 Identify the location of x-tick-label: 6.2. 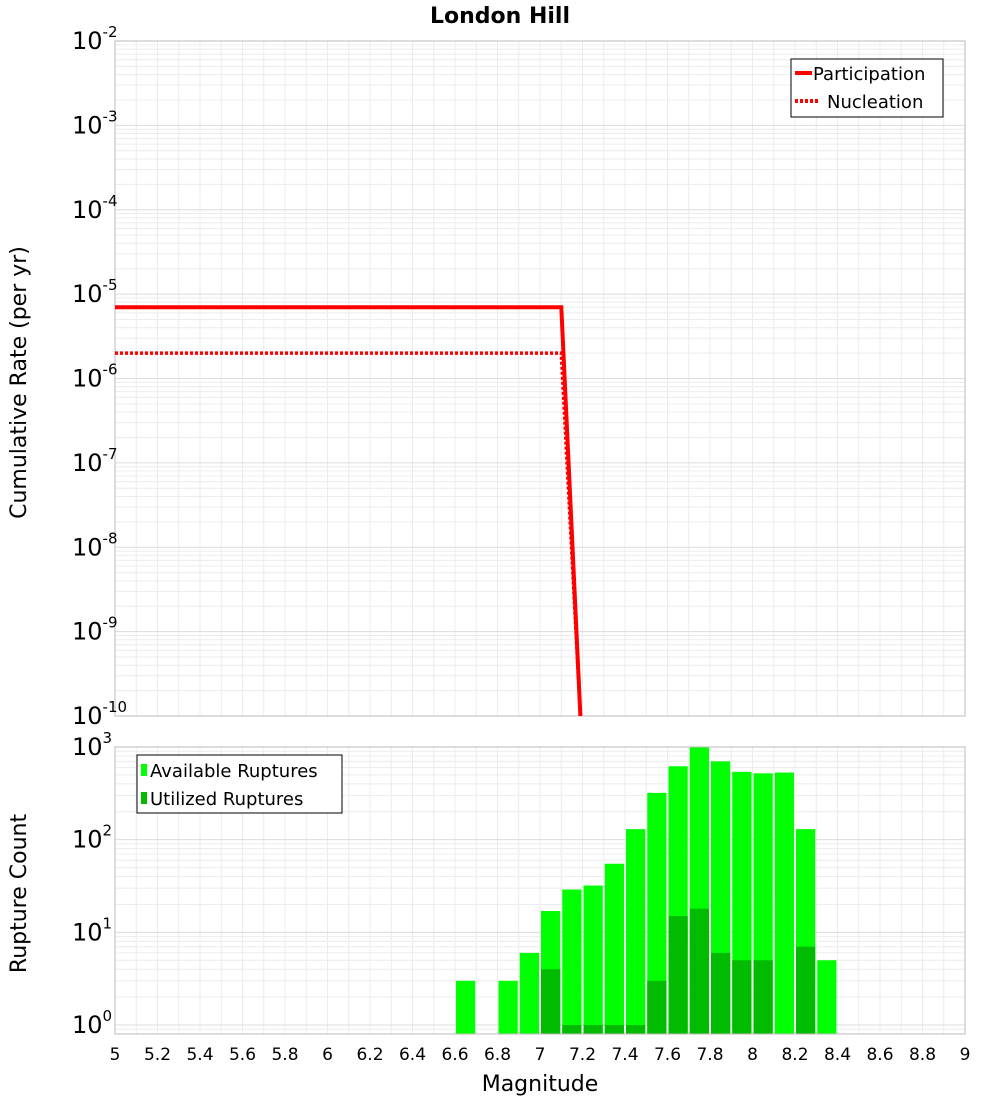
(369, 1055).